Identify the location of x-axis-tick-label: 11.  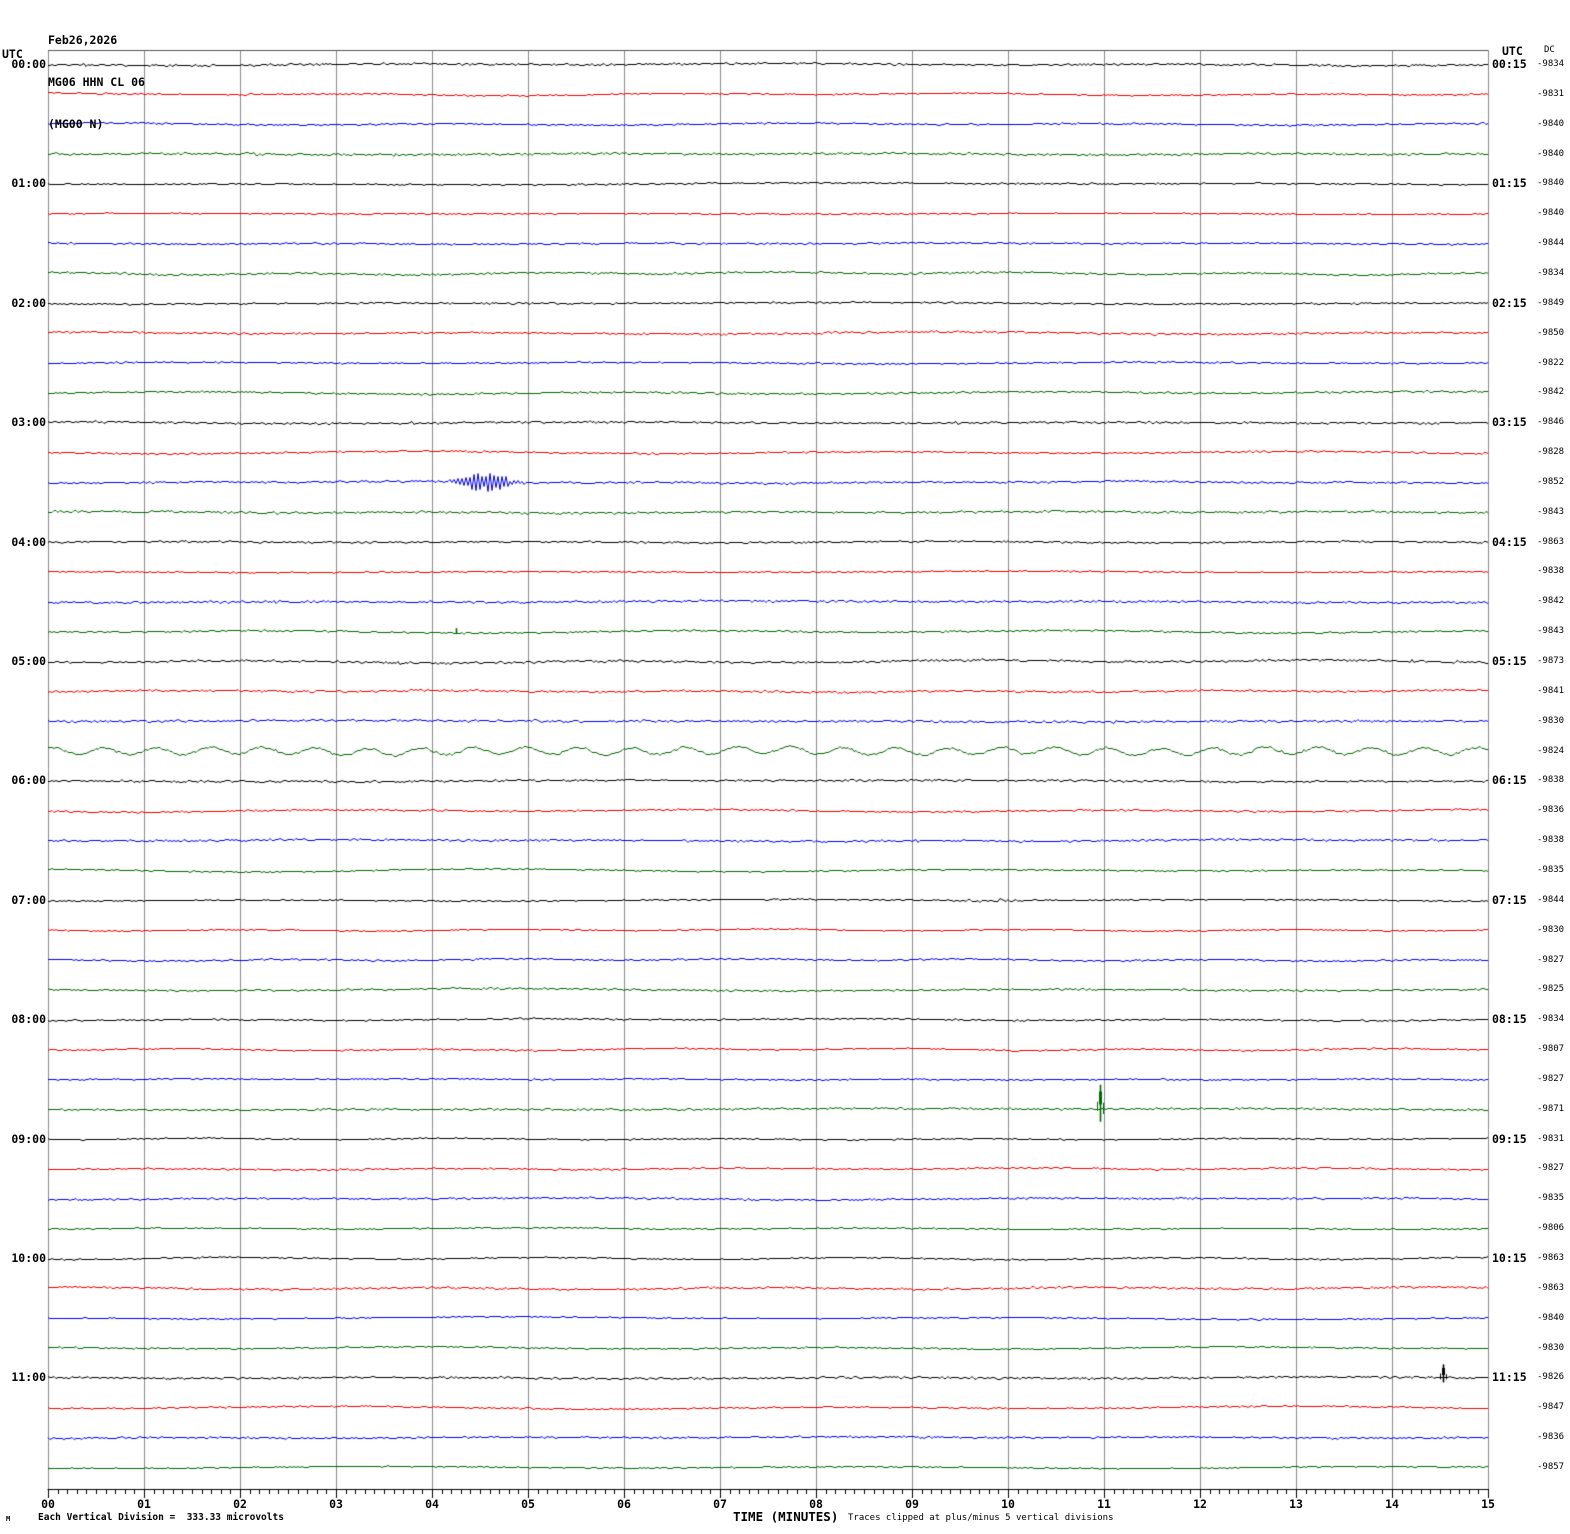
(1104, 1504).